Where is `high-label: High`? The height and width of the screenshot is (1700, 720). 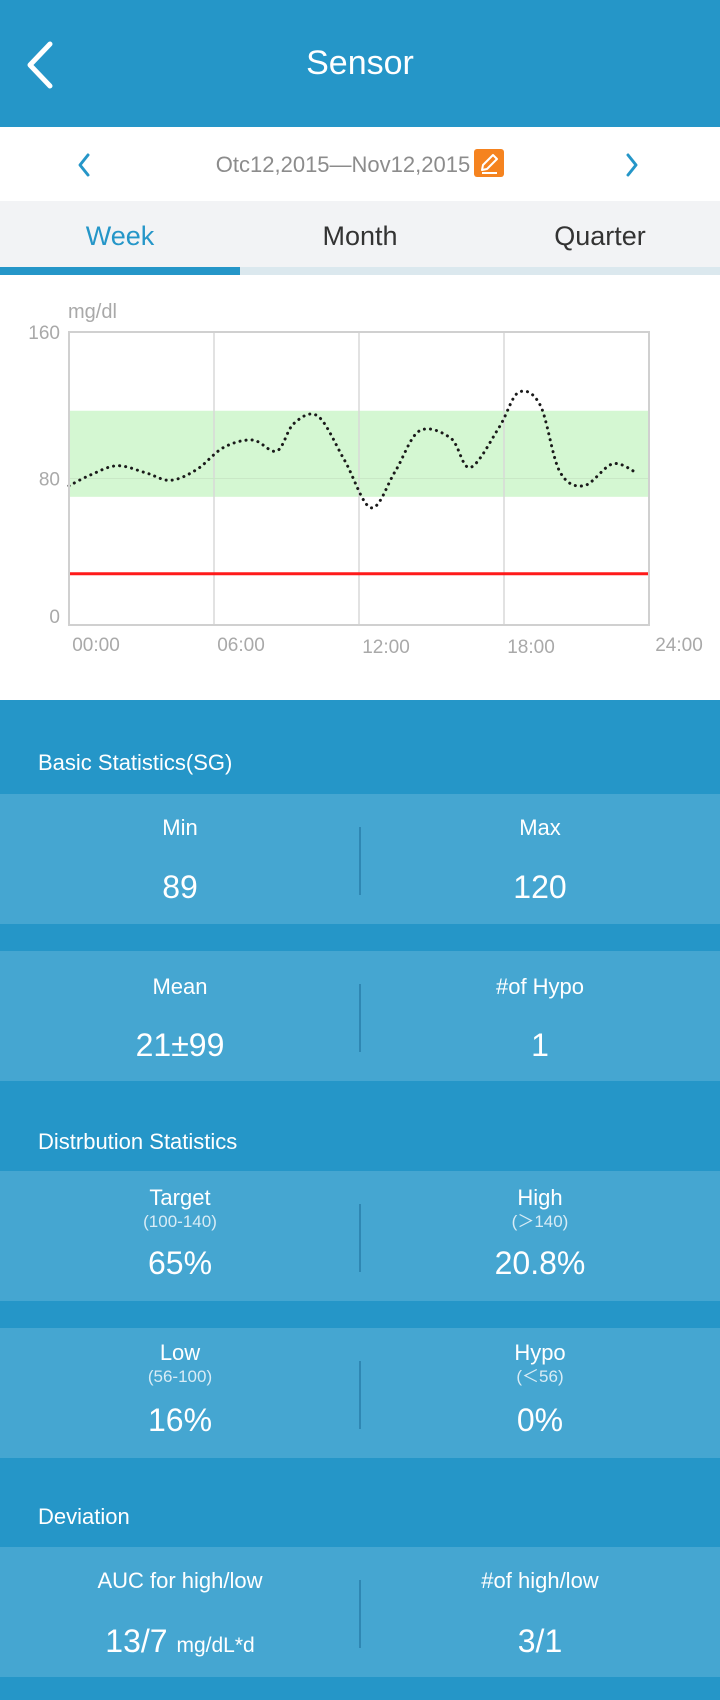
high-label: High is located at coordinates (540, 1197).